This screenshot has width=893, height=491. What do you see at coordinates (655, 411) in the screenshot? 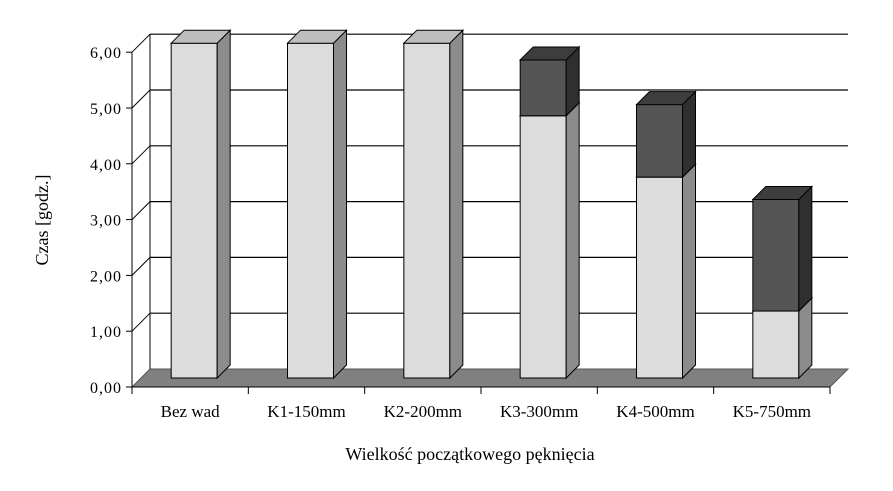
I see `x-category-label: K4-500mm` at bounding box center [655, 411].